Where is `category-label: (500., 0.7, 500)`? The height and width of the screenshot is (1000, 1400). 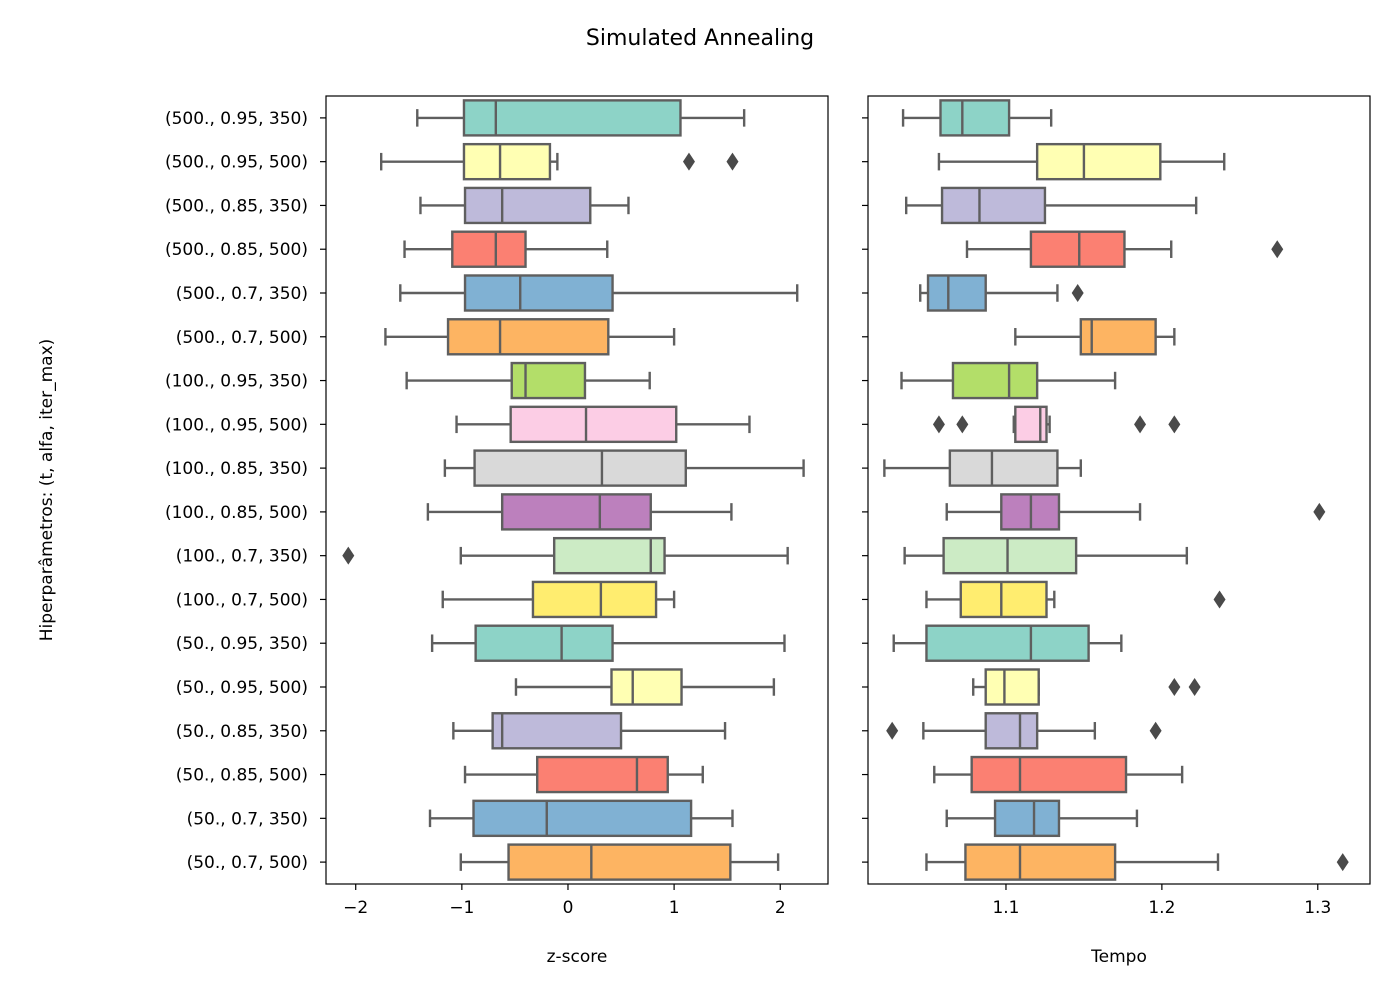 category-label: (500., 0.7, 500) is located at coordinates (242, 338).